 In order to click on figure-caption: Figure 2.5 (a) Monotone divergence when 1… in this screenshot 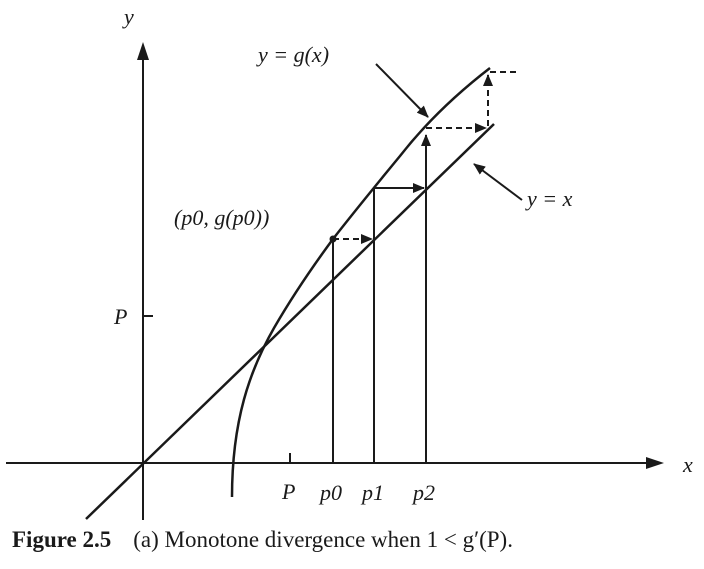, I will do `click(357, 540)`.